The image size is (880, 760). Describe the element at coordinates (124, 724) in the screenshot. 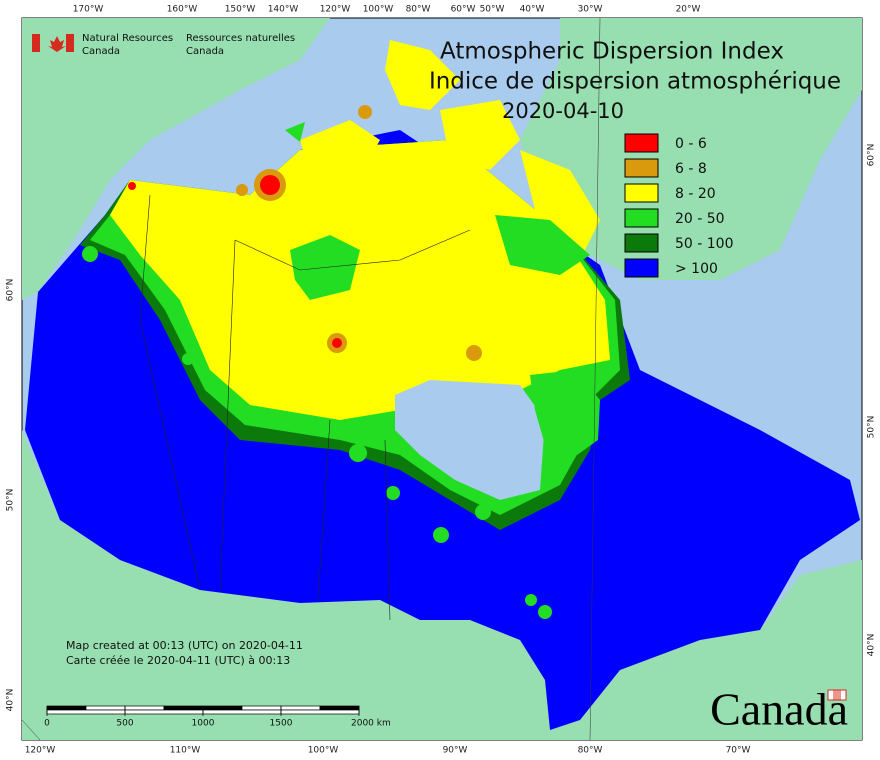

I see `scale-label: 500` at that location.